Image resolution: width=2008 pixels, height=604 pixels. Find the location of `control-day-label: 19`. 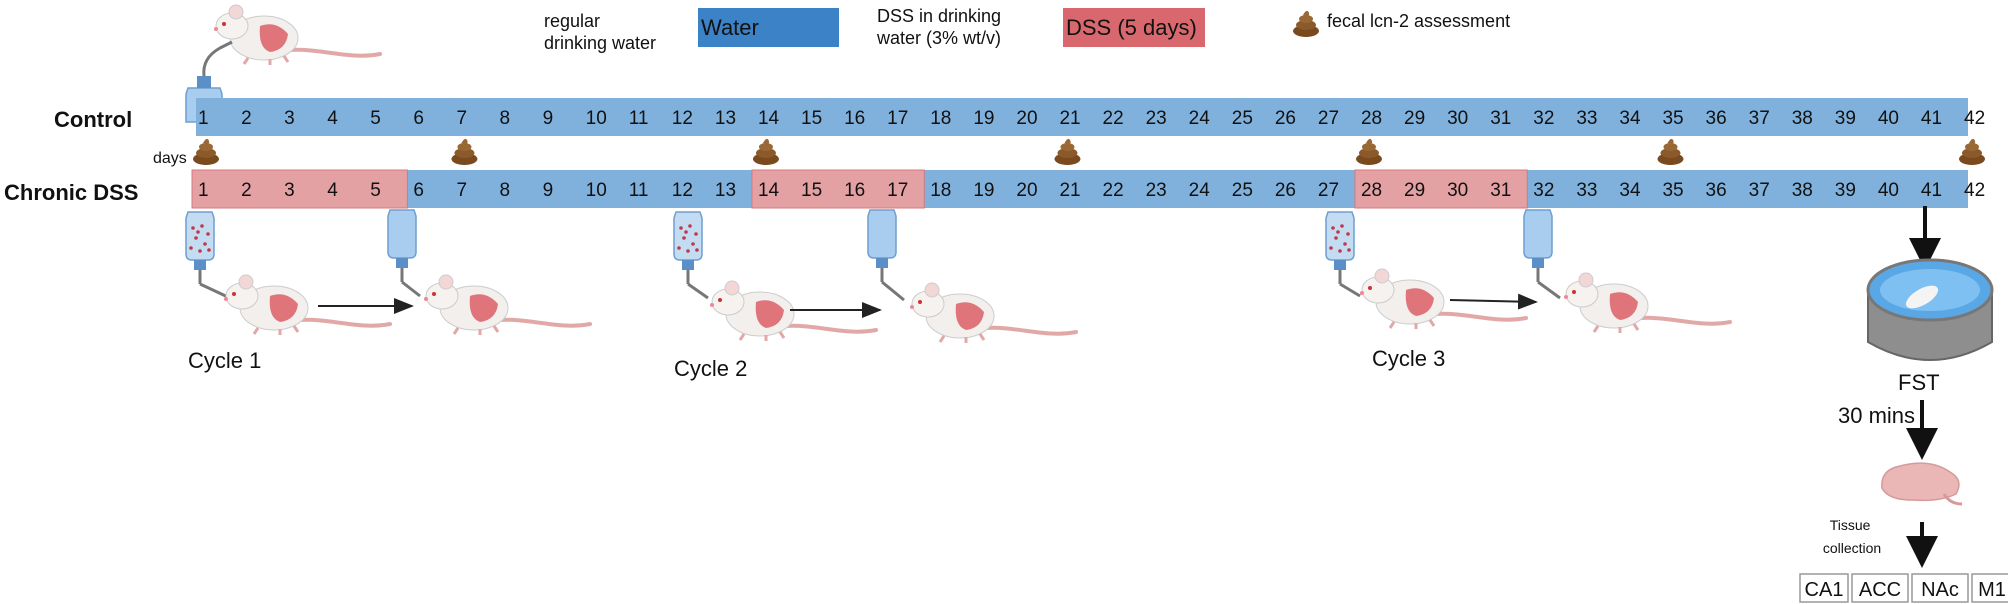

control-day-label: 19 is located at coordinates (983, 118).